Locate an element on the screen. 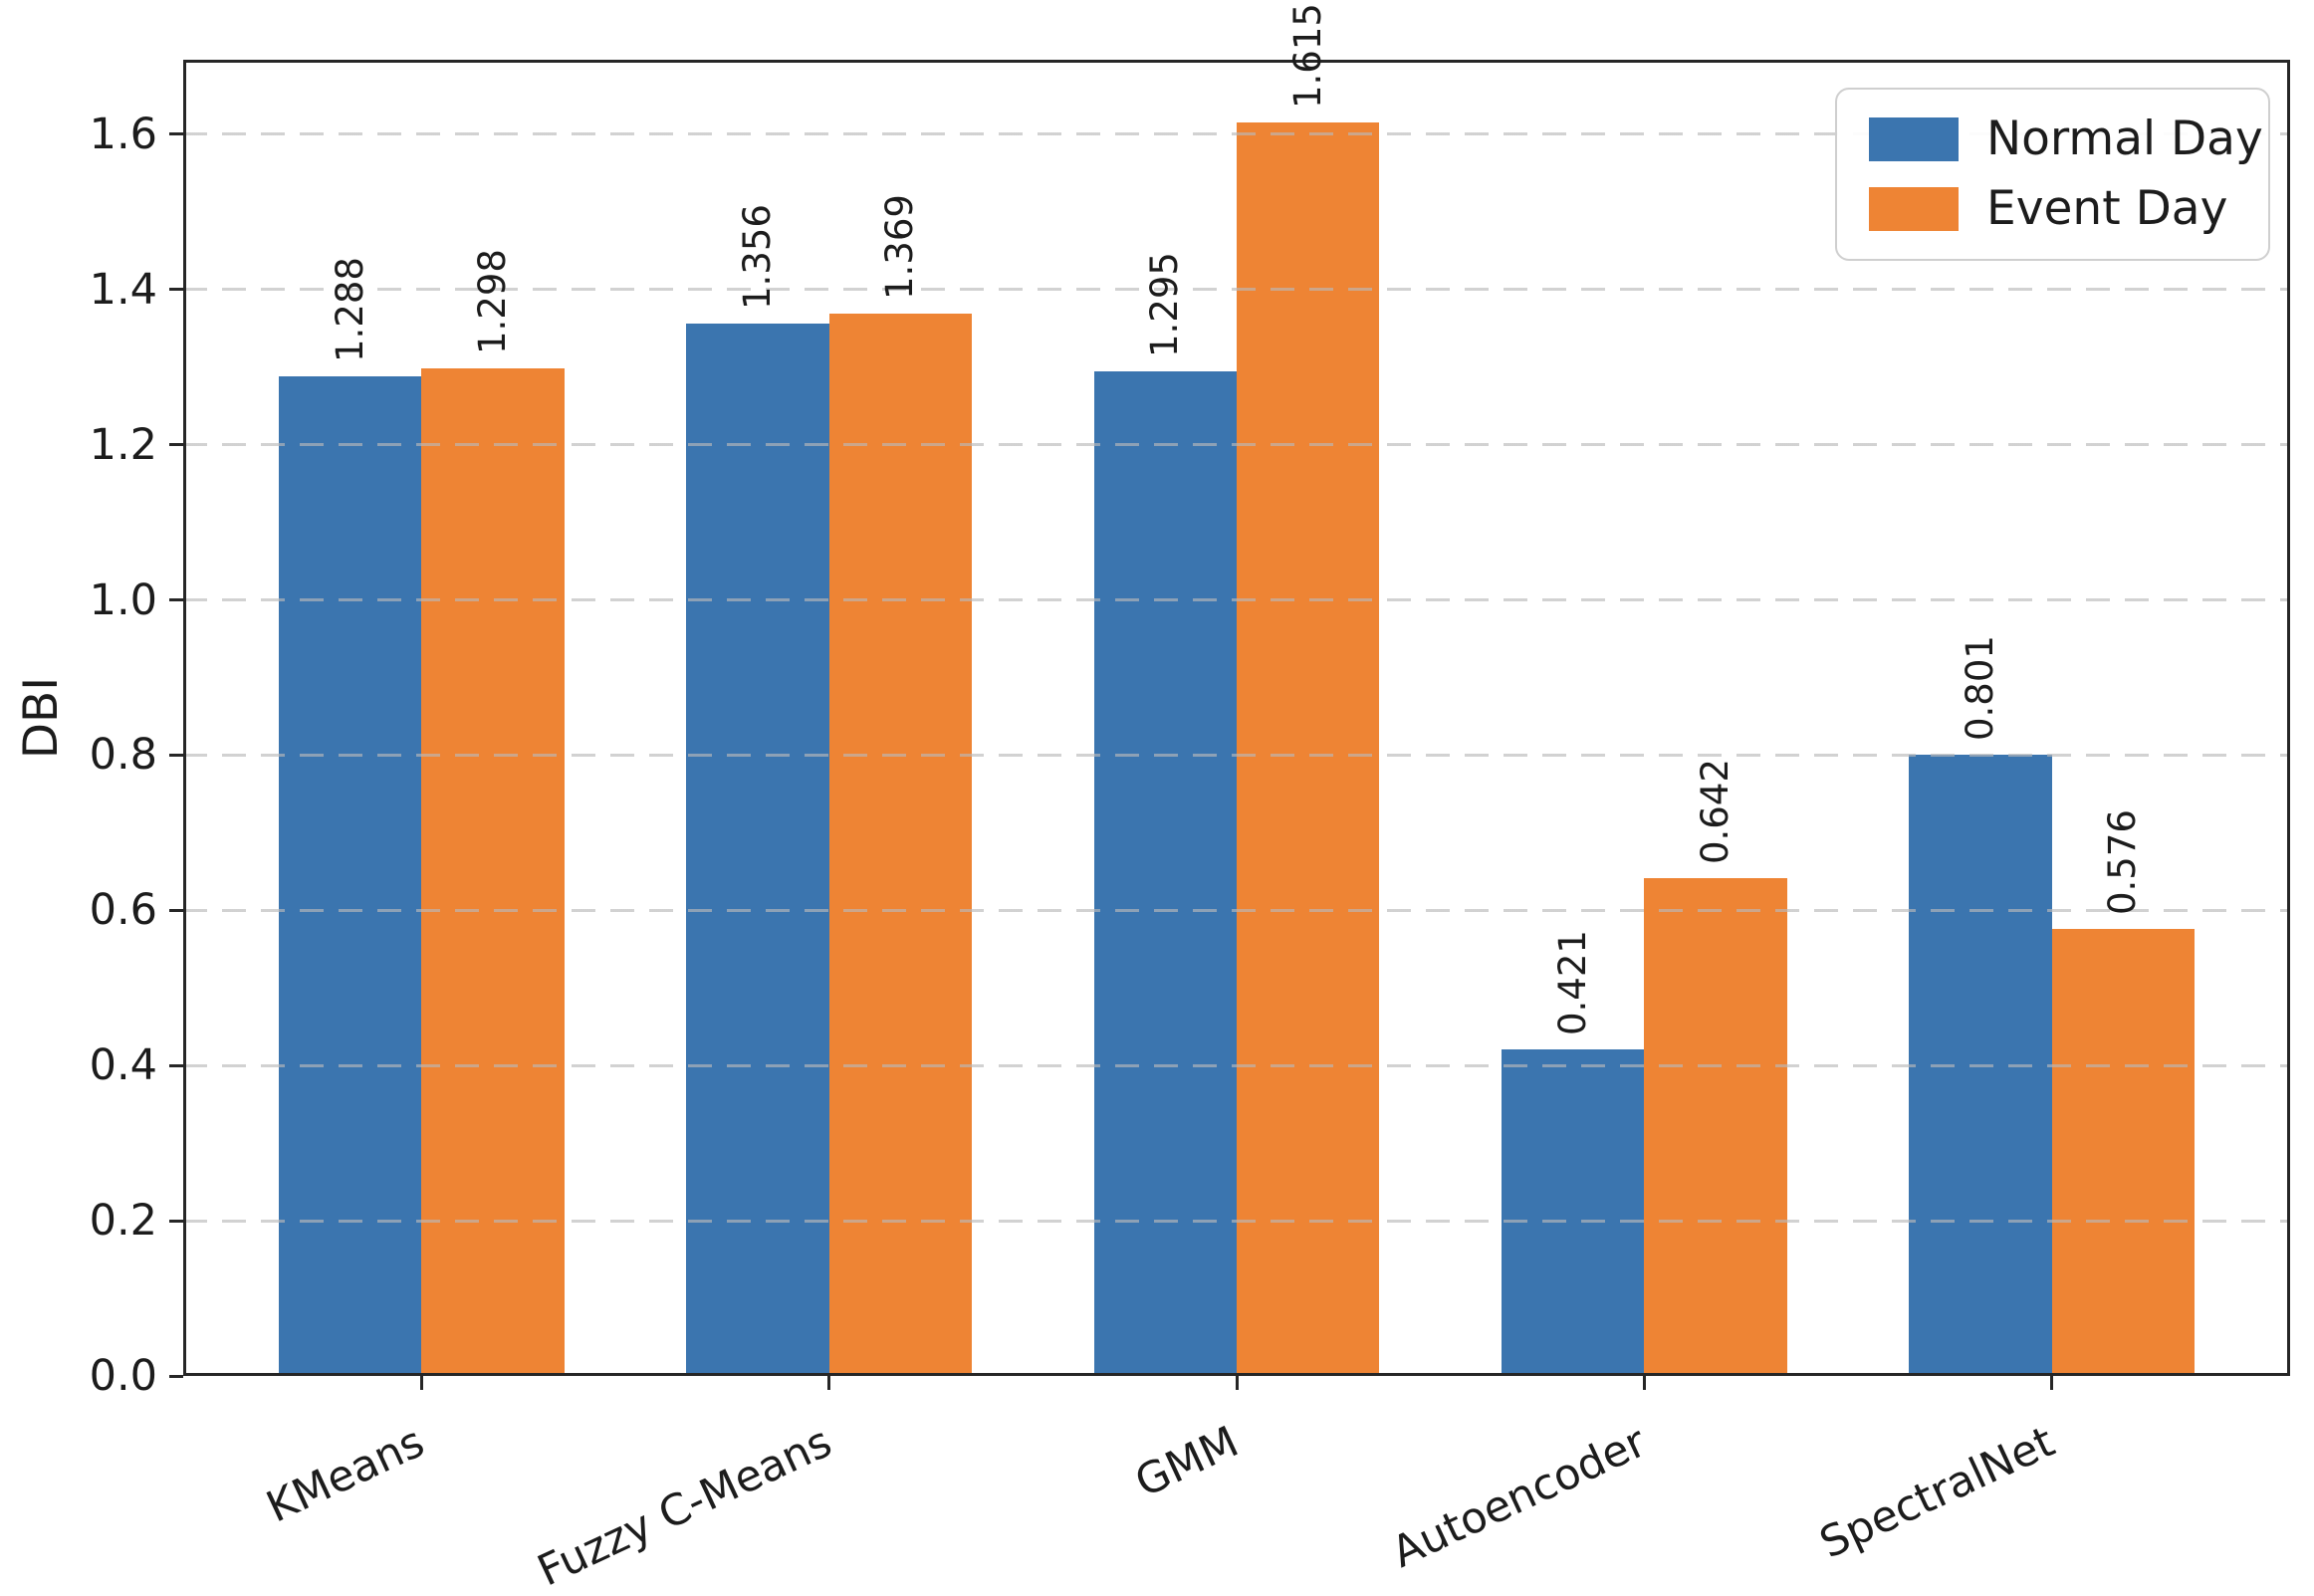 The image size is (2314, 1596). y-tick-mark-0.4 is located at coordinates (176, 1065).